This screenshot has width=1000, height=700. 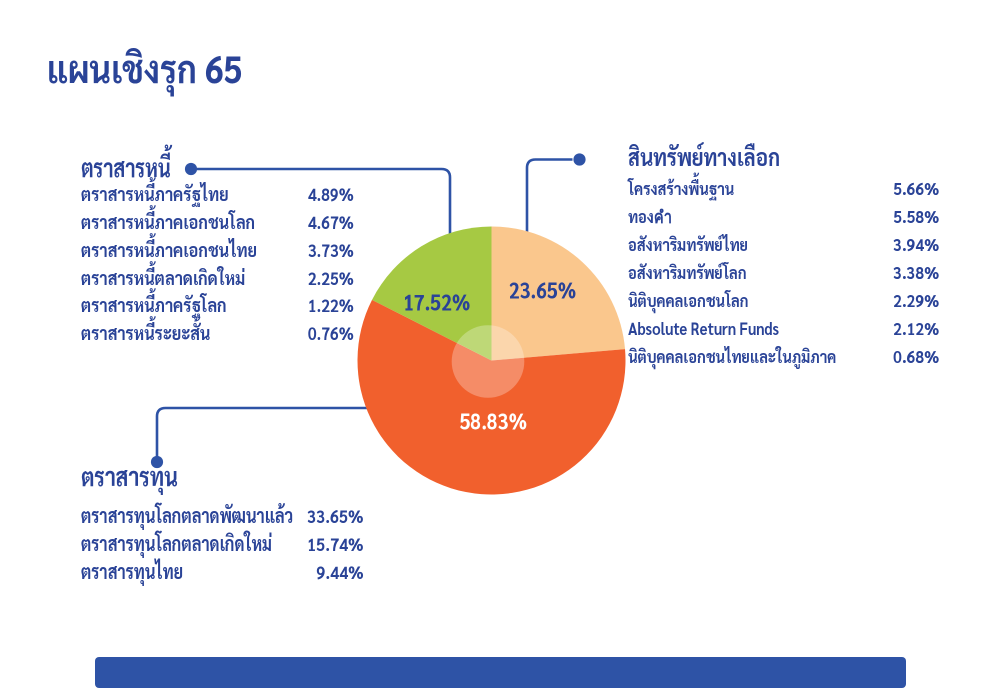 I want to click on footer-bar, so click(x=500, y=672).